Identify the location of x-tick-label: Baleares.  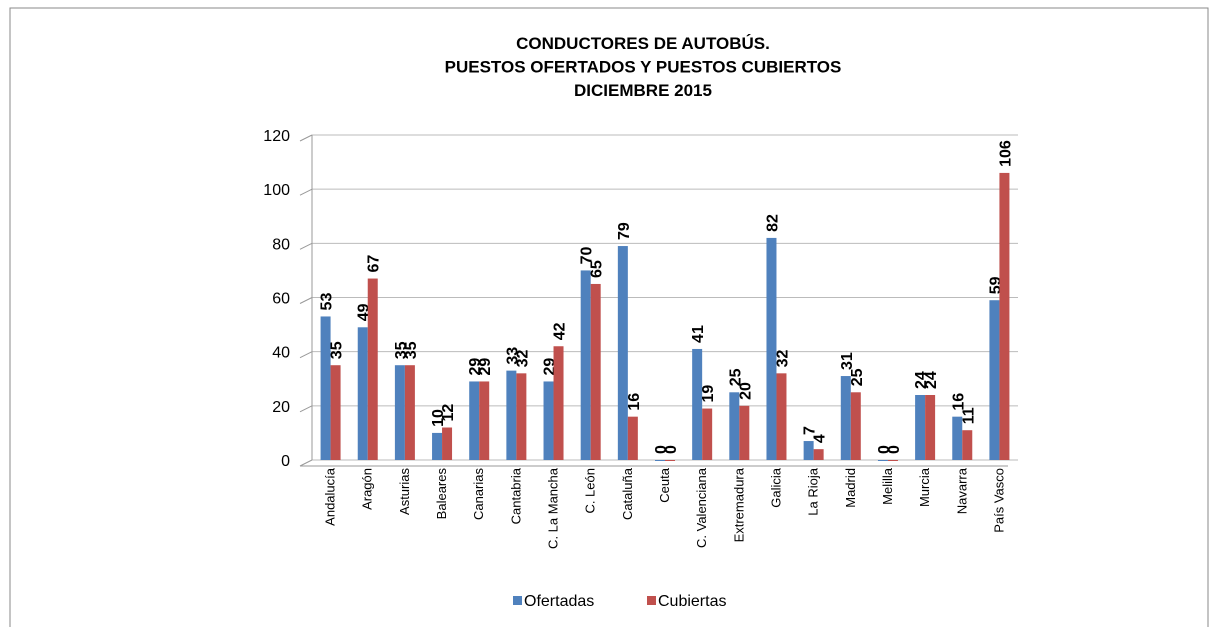
(441, 494).